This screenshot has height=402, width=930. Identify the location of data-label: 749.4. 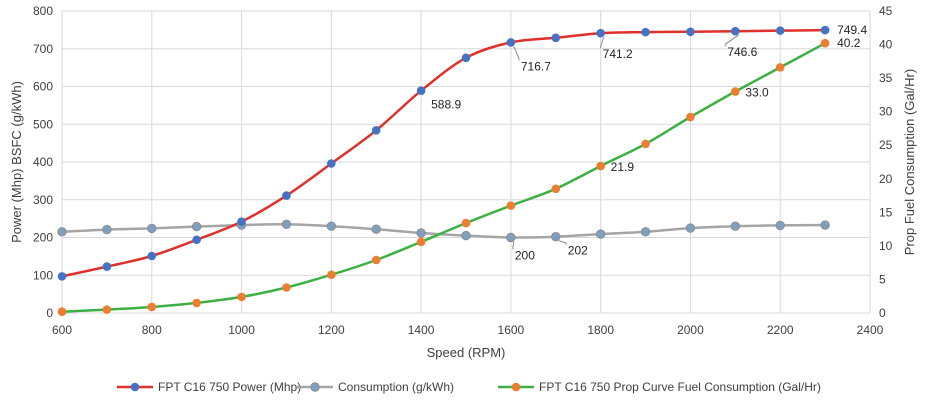
(852, 30).